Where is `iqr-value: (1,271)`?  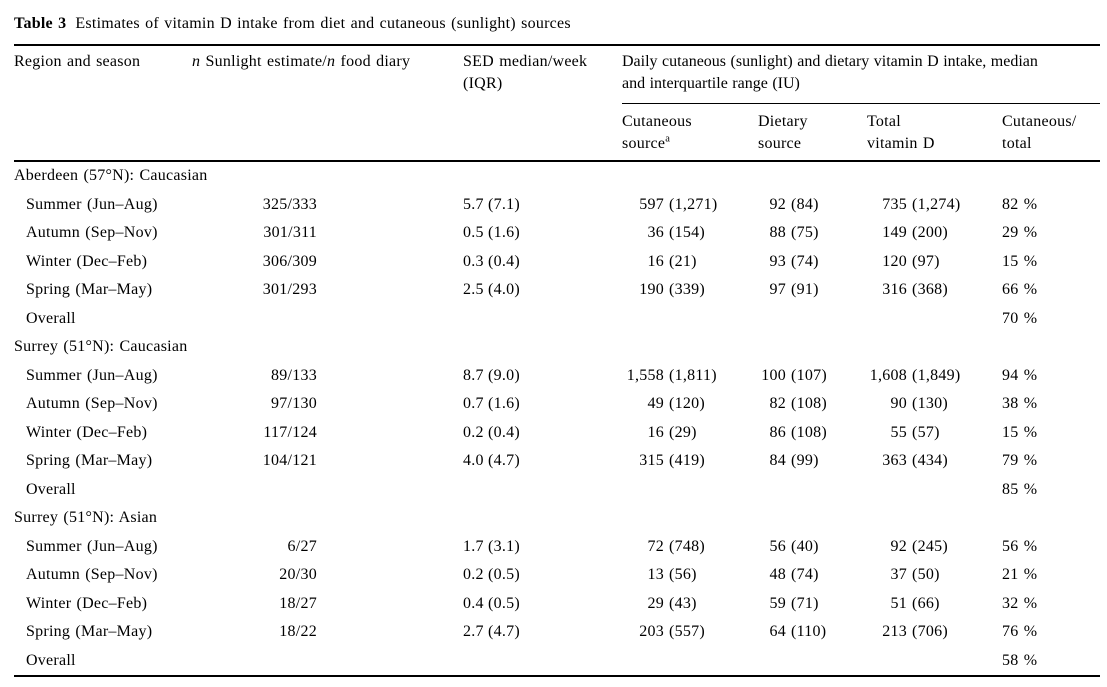 iqr-value: (1,271) is located at coordinates (693, 204).